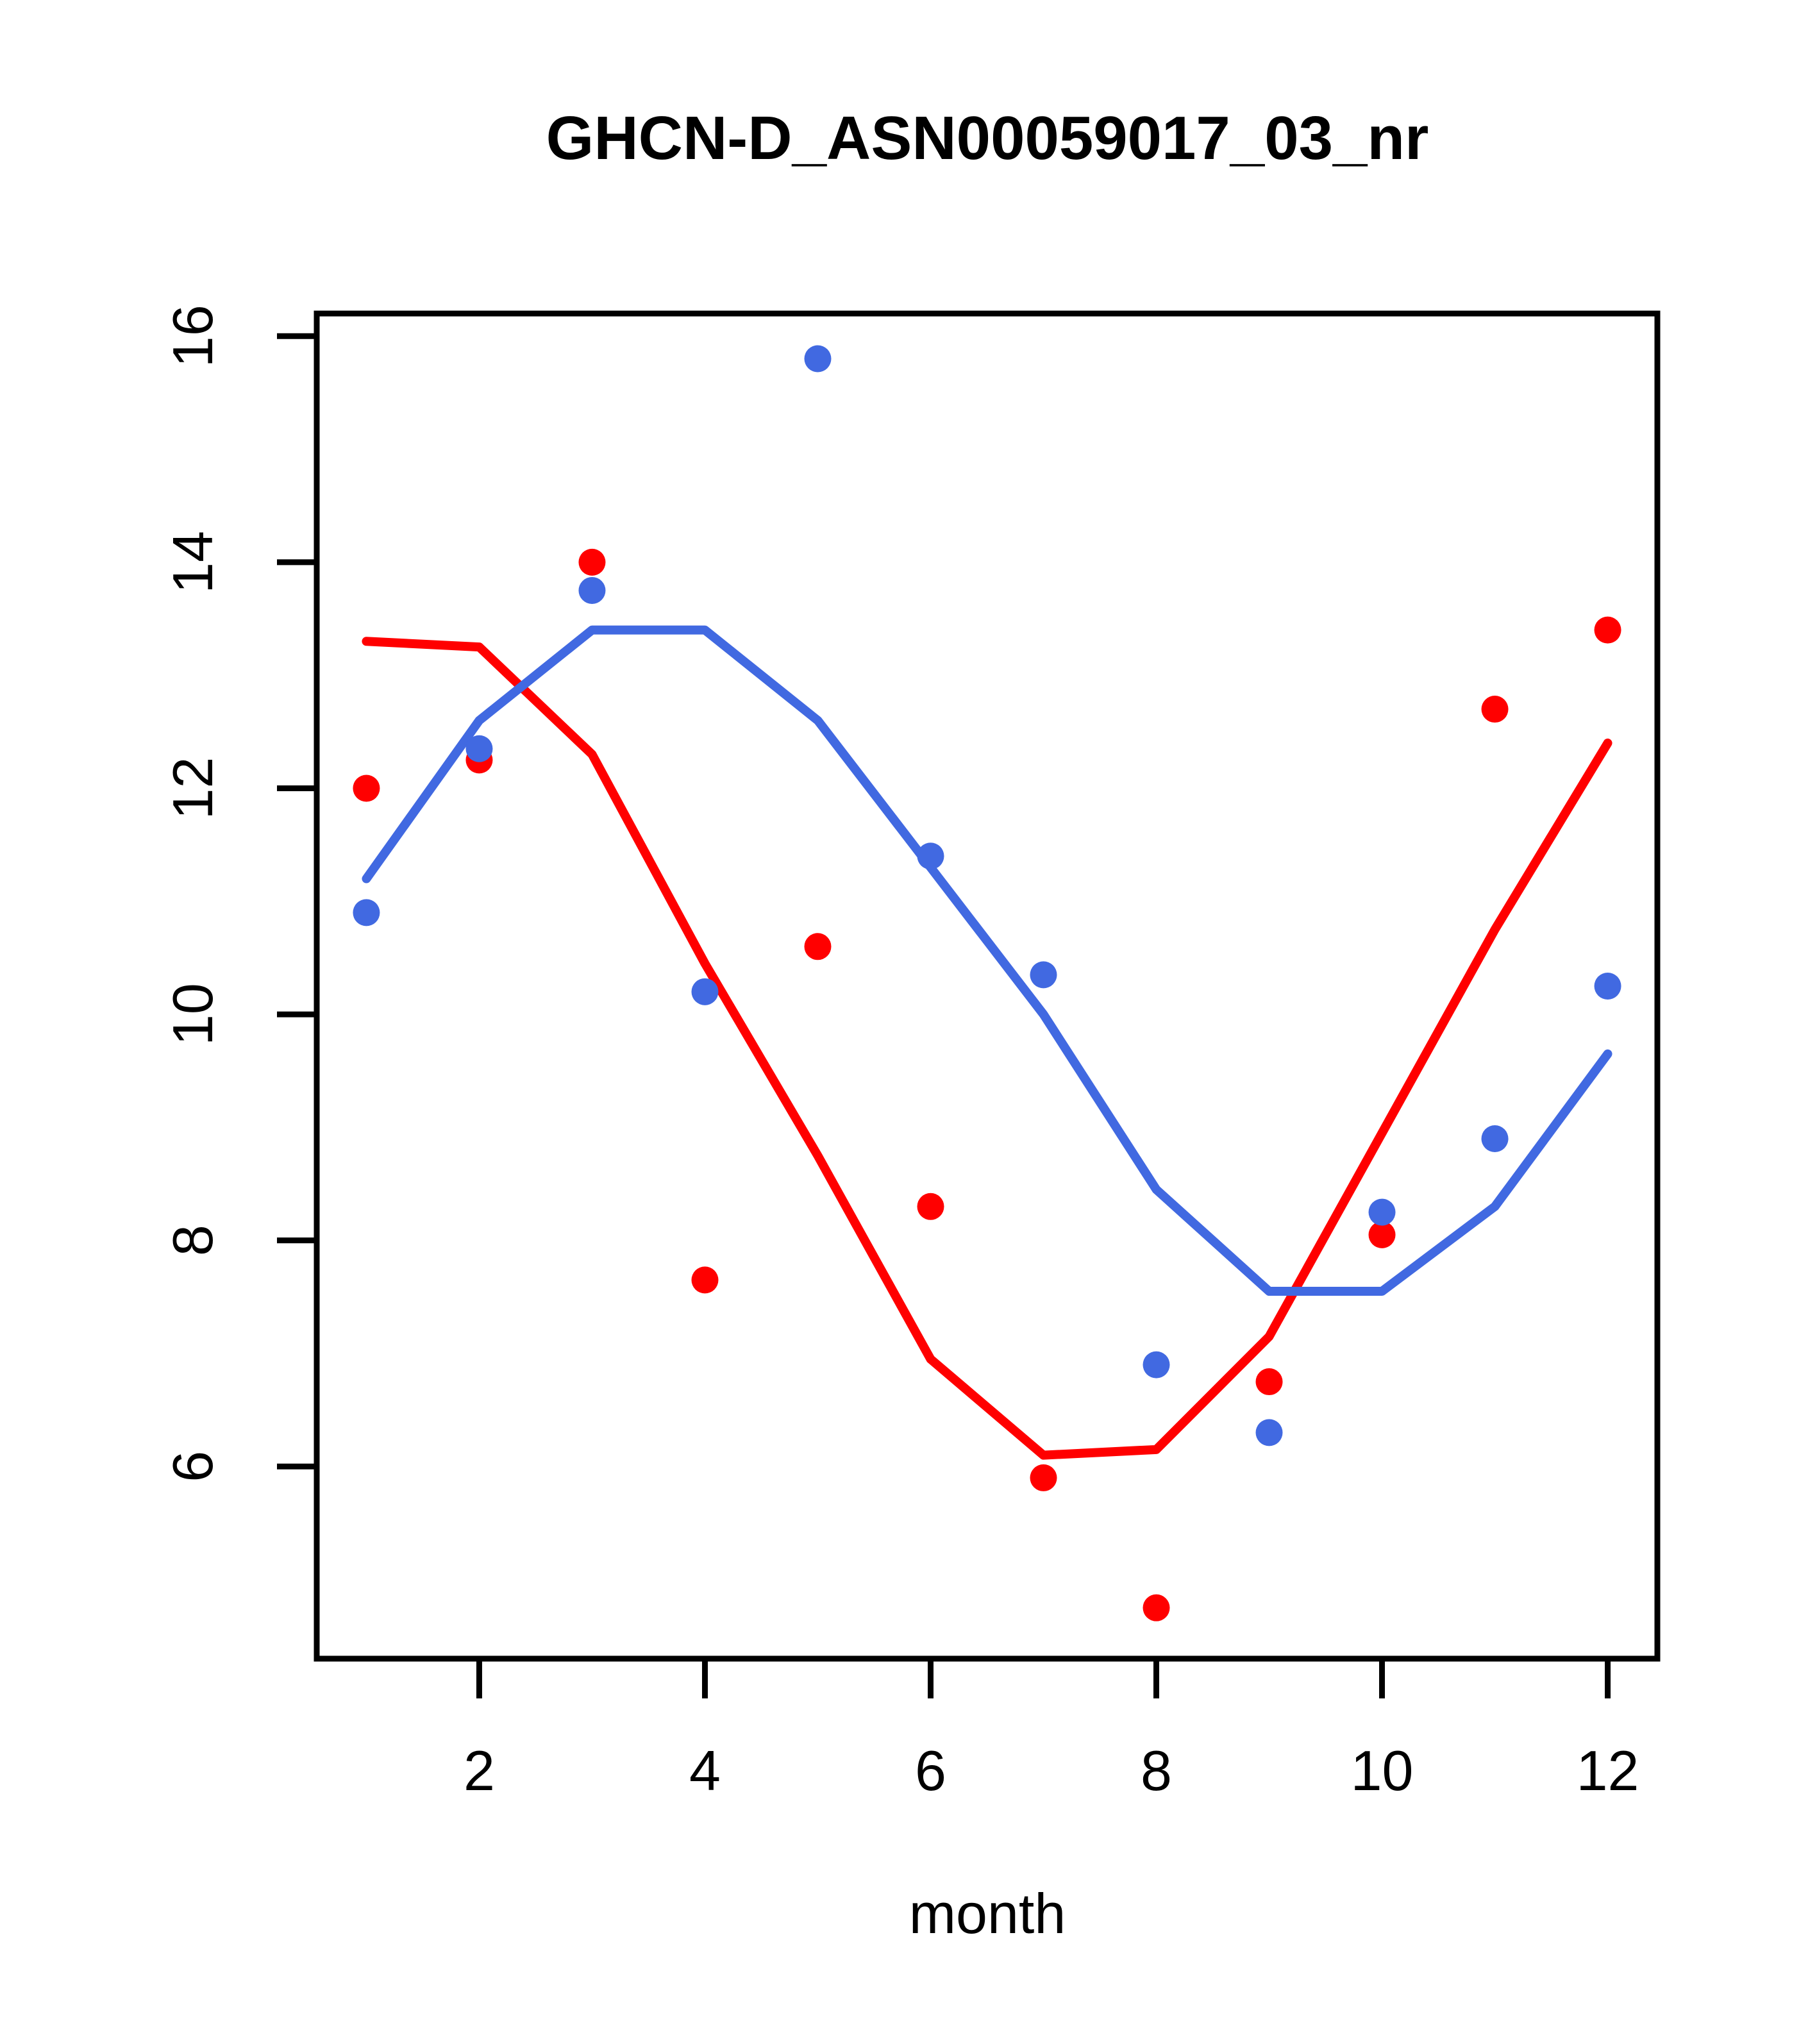 This screenshot has height=2044, width=1817. Describe the element at coordinates (1382, 1770) in the screenshot. I see `x-tick-label: 10` at that location.